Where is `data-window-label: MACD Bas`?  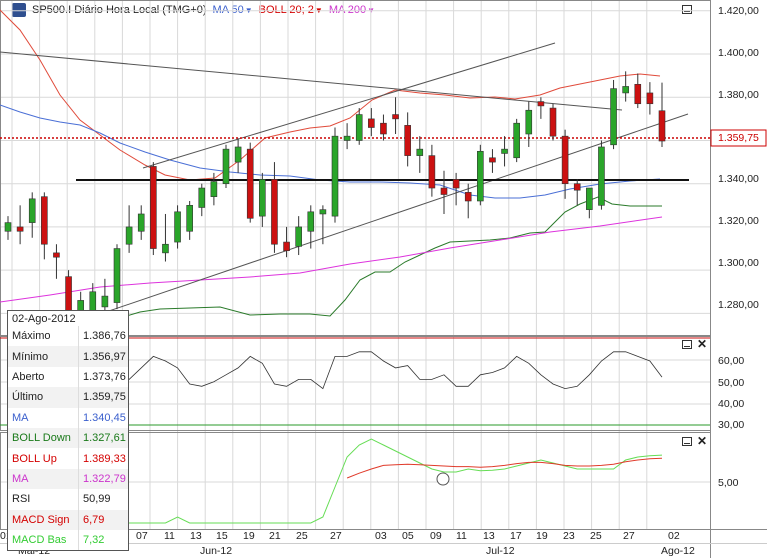
data-window-label: MACD Bas is located at coordinates (39, 540).